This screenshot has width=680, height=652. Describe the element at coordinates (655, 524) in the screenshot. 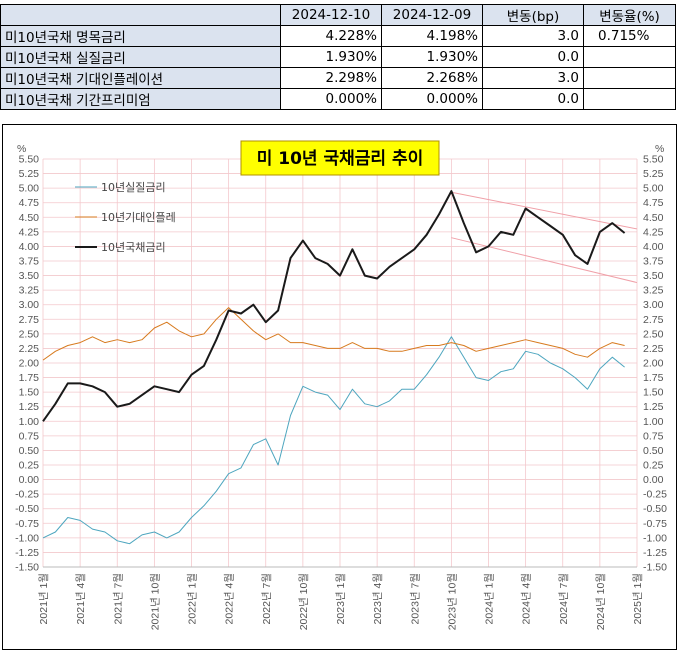

I see `y-tick-label-right: -0.75` at that location.